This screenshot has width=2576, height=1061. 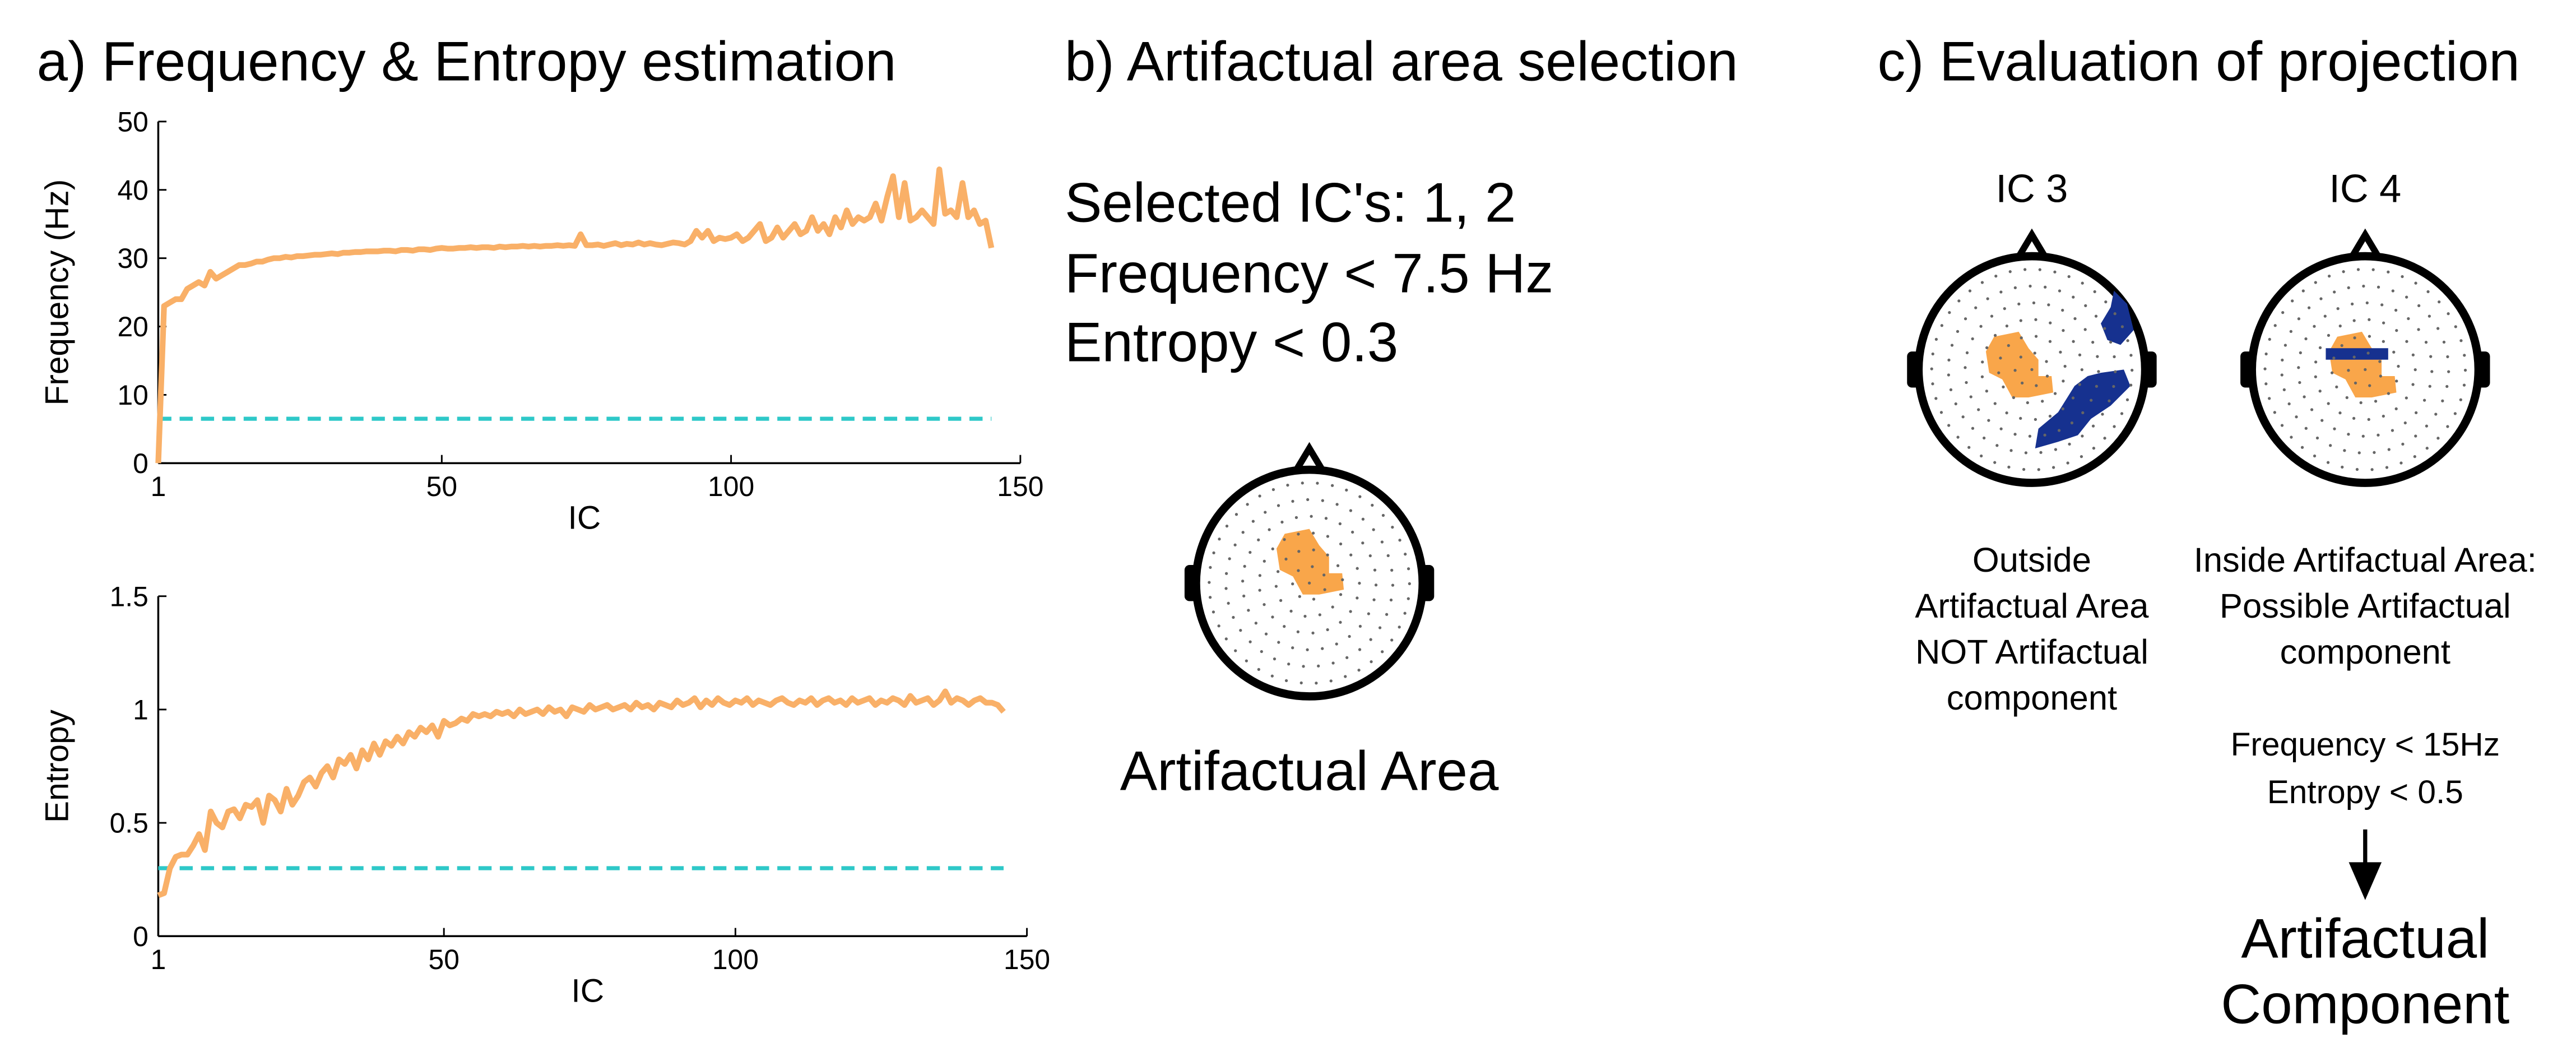 I want to click on scalp-map, so click(x=1309, y=571).